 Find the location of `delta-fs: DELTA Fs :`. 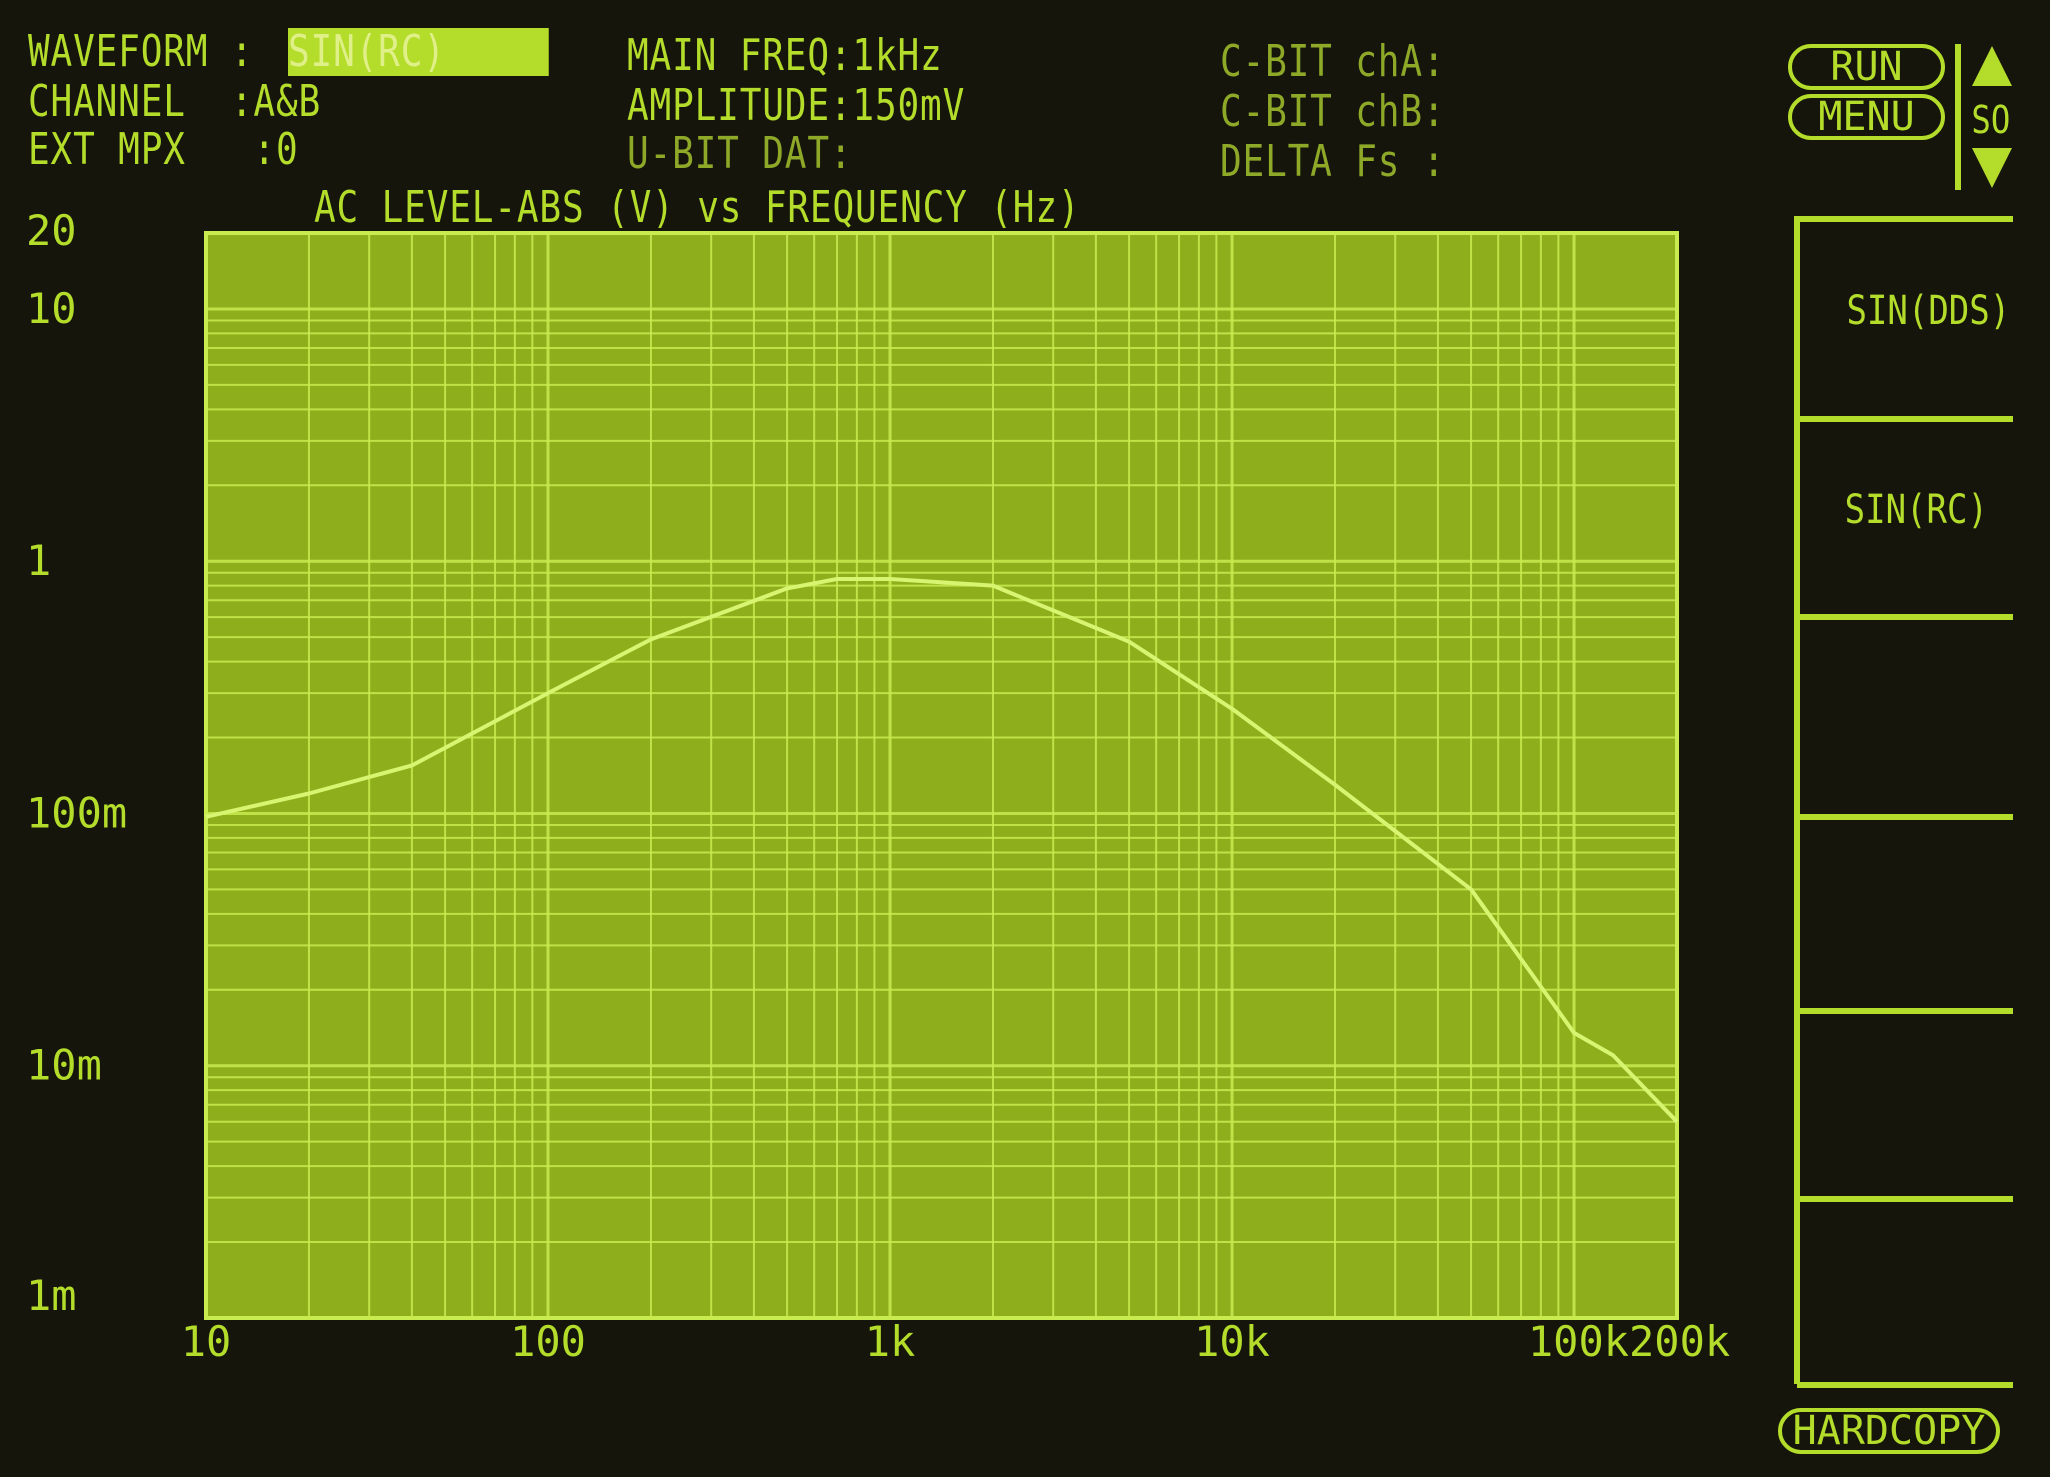

delta-fs: DELTA Fs : is located at coordinates (1333, 161).